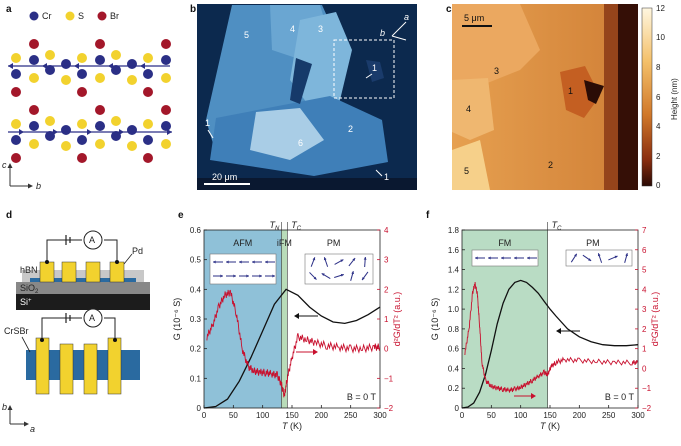  Describe the element at coordinates (435, 319) in the screenshot. I see `y-left-axis-label: G (10⁻⁶ S)` at that location.